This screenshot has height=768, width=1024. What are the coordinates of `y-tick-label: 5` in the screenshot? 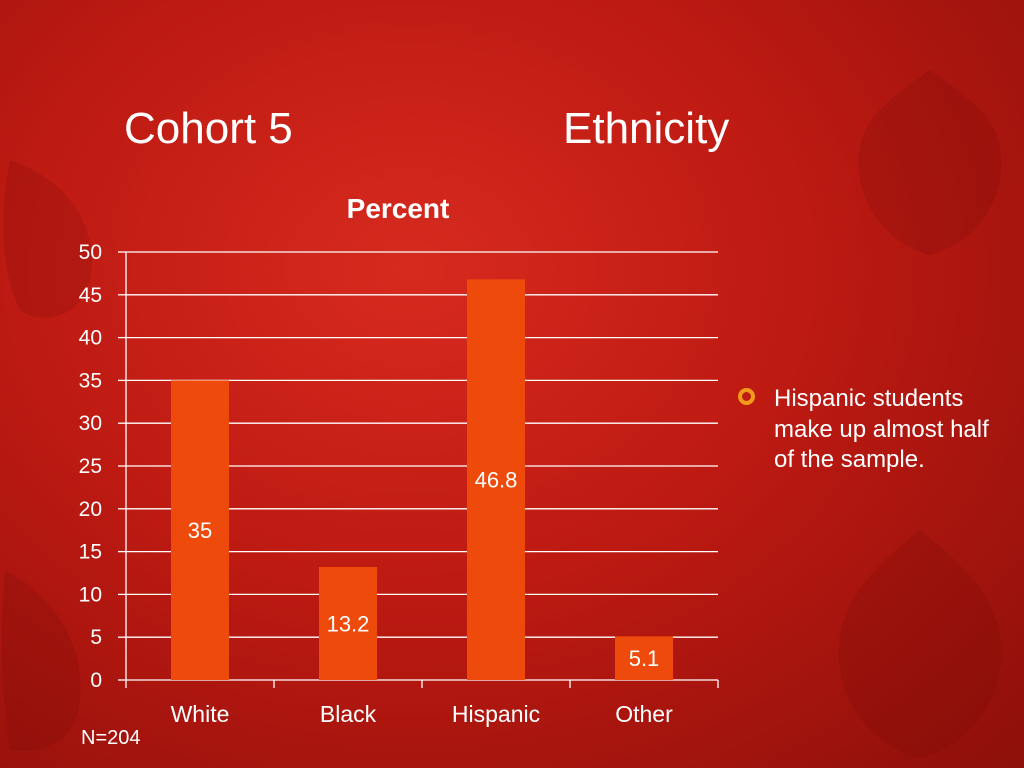 It's located at (96, 637).